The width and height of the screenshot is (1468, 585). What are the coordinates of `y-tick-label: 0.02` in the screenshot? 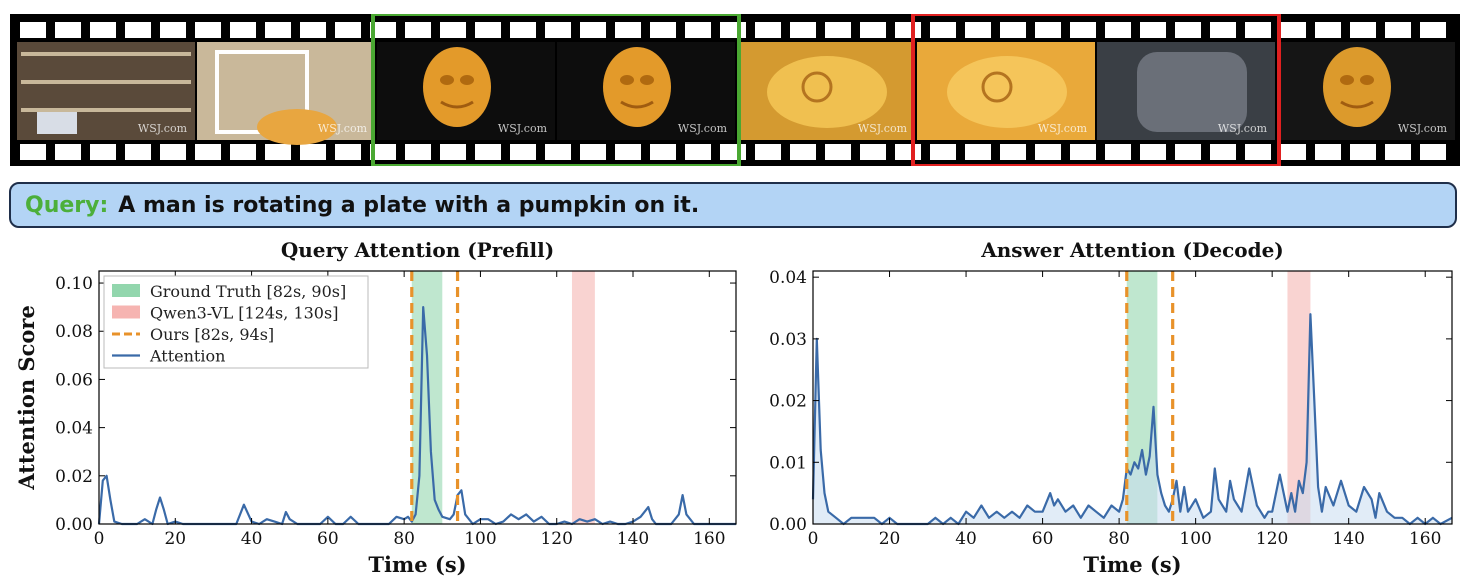 It's located at (74, 477).